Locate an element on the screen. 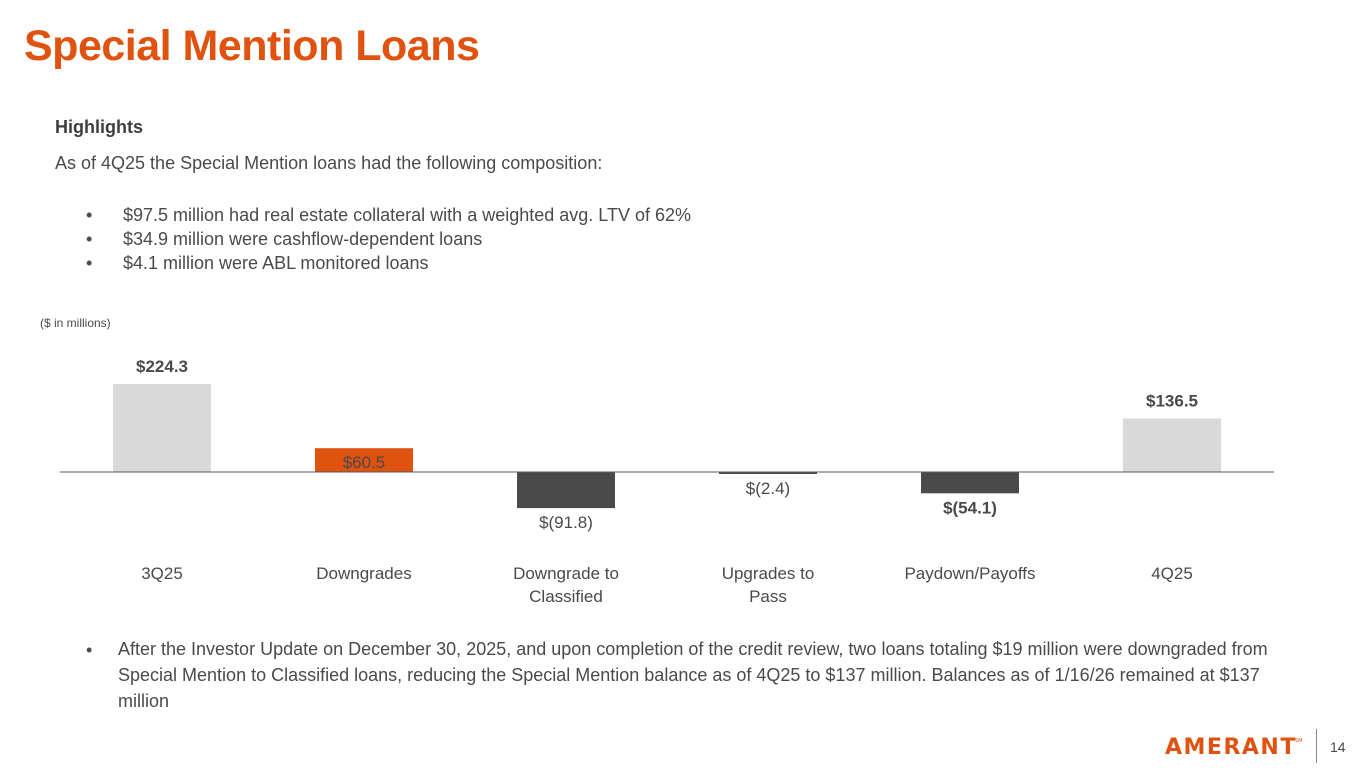 The width and height of the screenshot is (1365, 768). logo-divider is located at coordinates (1316, 746).